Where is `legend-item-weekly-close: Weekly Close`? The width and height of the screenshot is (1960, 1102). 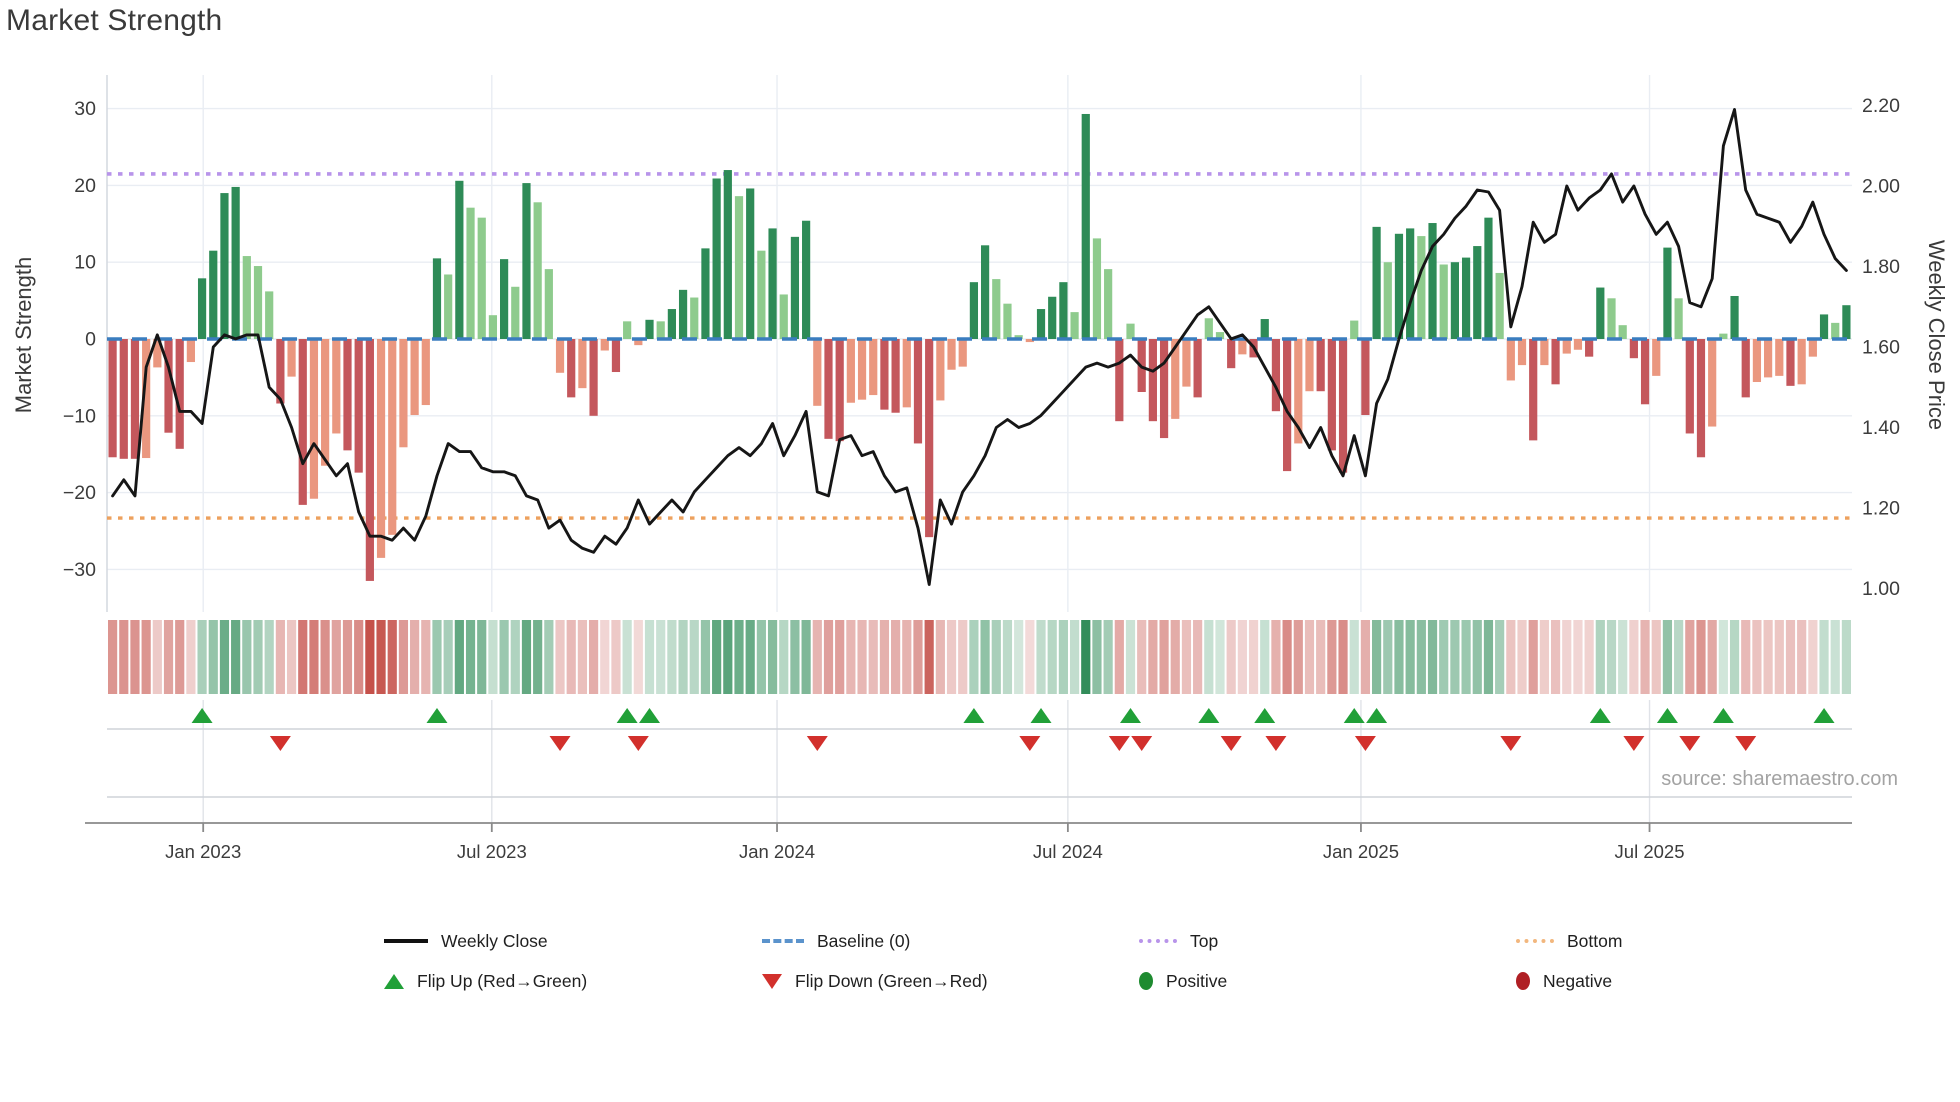
legend-item-weekly-close: Weekly Close is located at coordinates (466, 941).